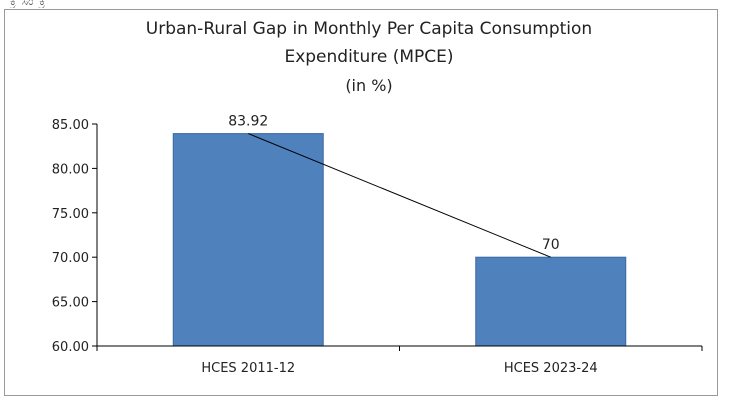 This screenshot has width=744, height=400. Describe the element at coordinates (70, 303) in the screenshot. I see `y-tick-label-1: 65.00` at that location.